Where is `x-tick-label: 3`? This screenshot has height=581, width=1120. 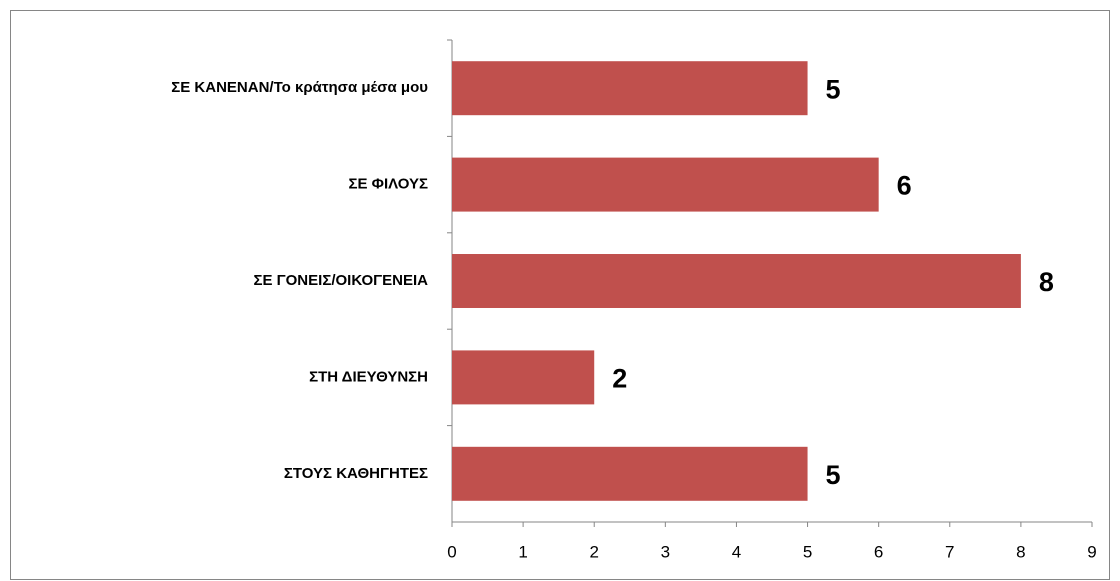 x-tick-label: 3 is located at coordinates (665, 551).